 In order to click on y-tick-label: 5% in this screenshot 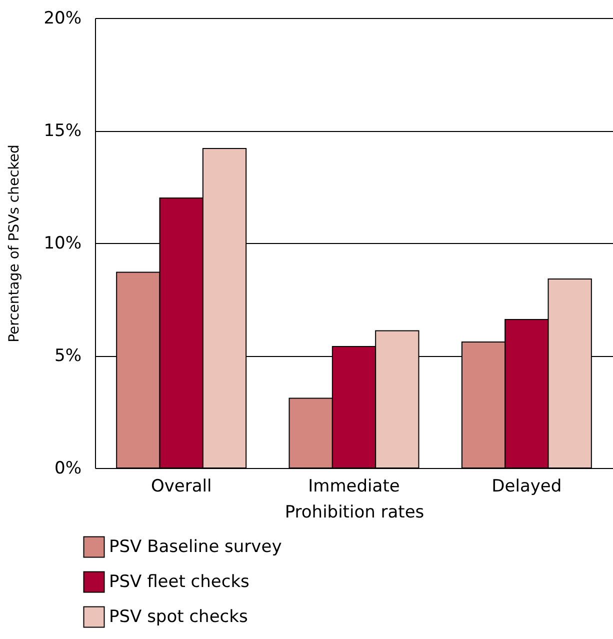, I will do `click(68, 356)`.